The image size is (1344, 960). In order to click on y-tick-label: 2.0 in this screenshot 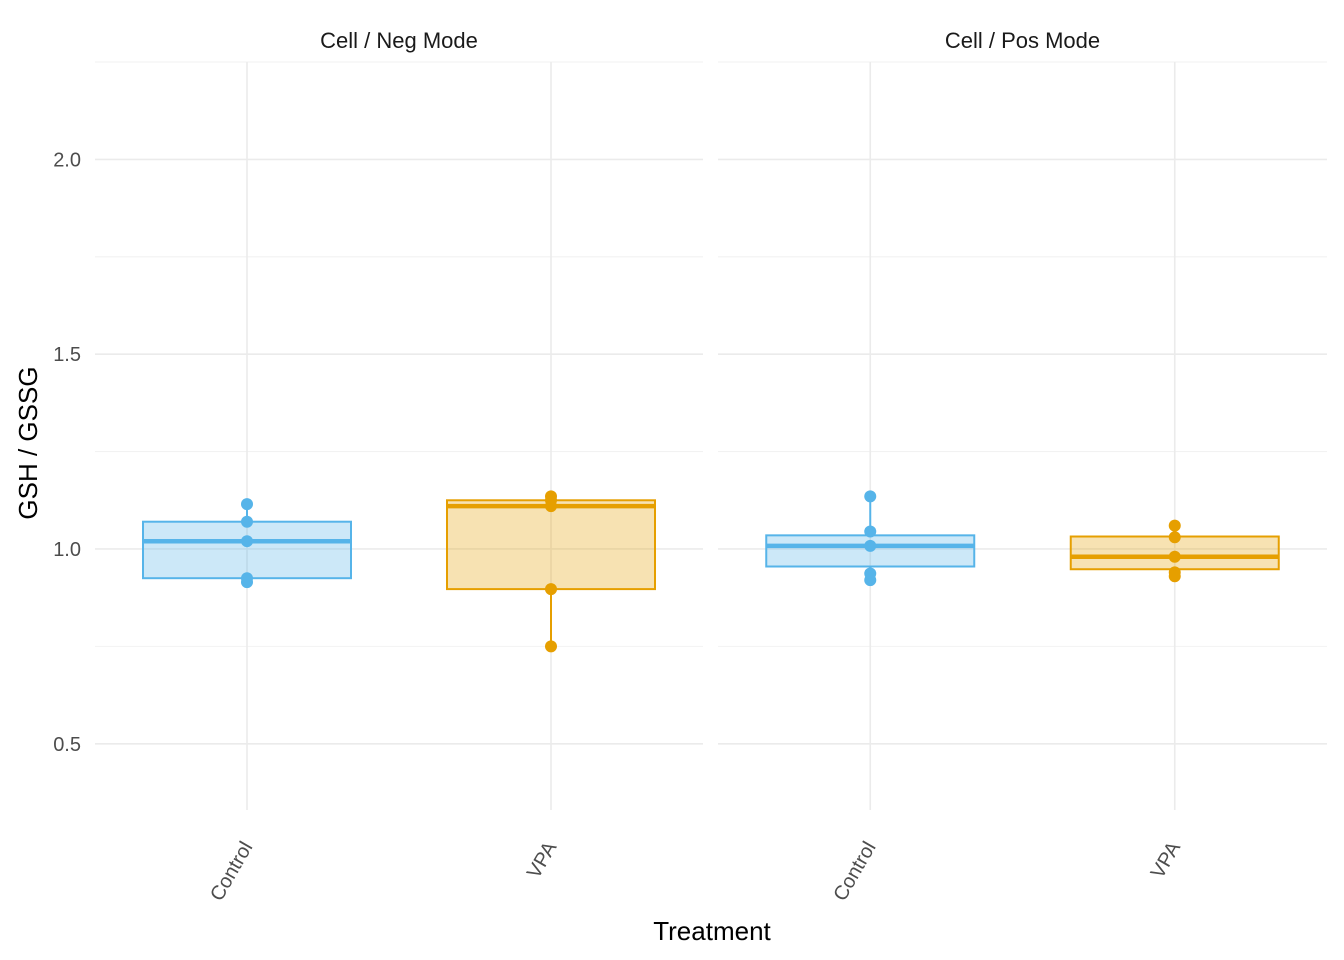, I will do `click(67, 160)`.